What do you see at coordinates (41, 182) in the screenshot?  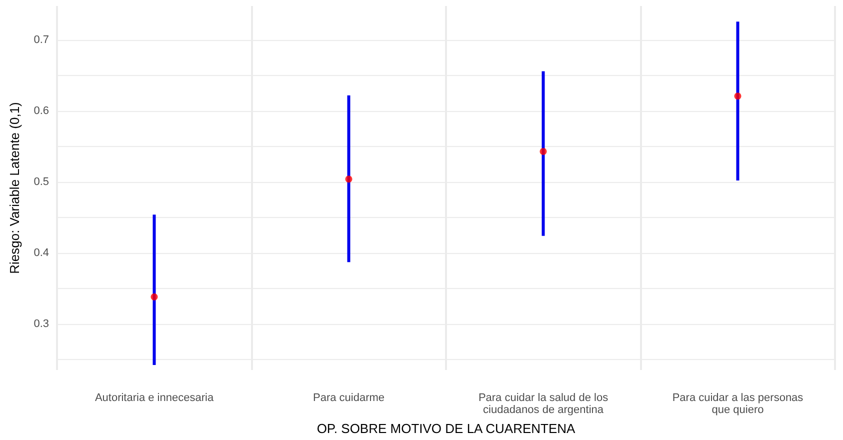 I see `y-tick-label: 0.5` at bounding box center [41, 182].